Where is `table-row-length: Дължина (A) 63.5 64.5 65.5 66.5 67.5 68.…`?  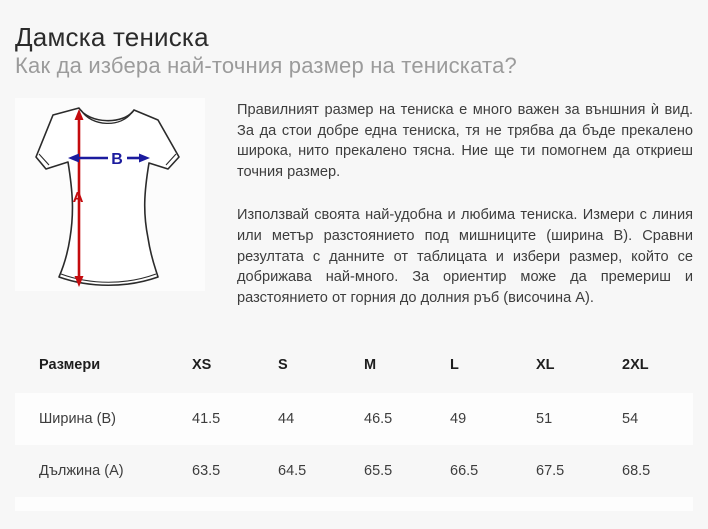
table-row-length: Дължина (A) 63.5 64.5 65.5 66.5 67.5 68.… is located at coordinates (354, 471).